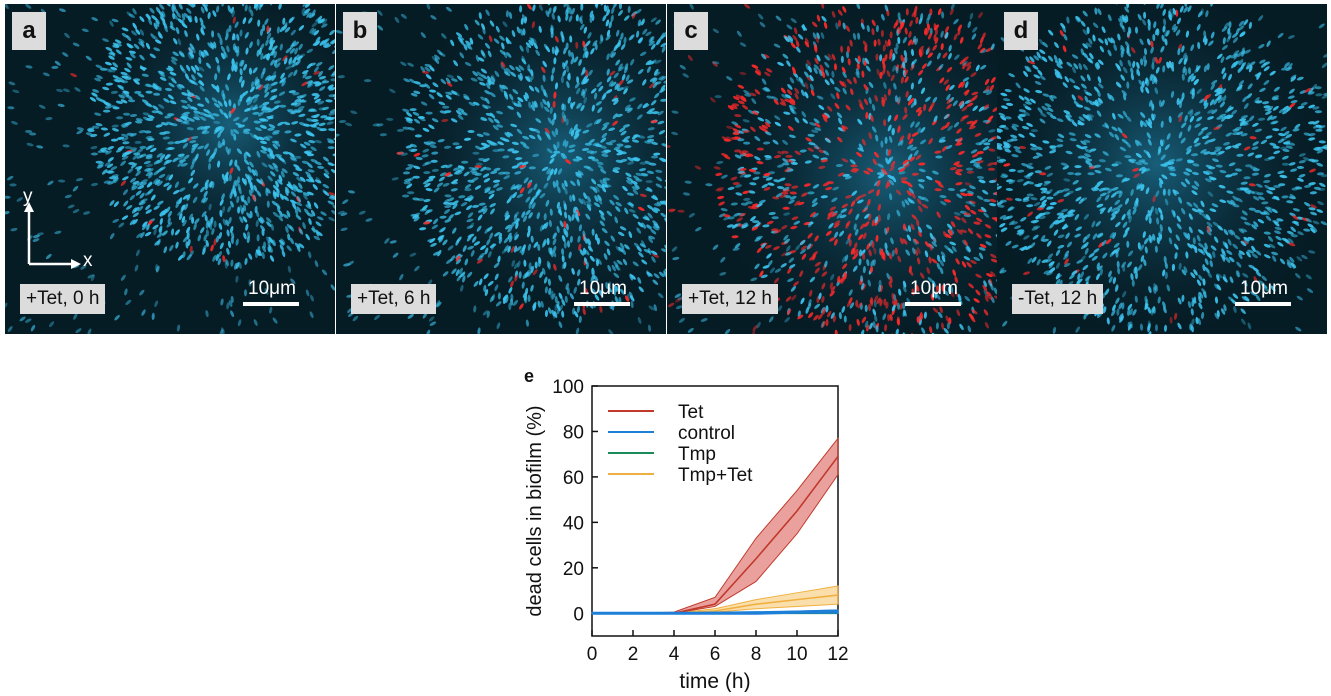 Image resolution: width=1331 pixels, height=696 pixels. What do you see at coordinates (715, 612) in the screenshot?
I see `series-line-control` at bounding box center [715, 612].